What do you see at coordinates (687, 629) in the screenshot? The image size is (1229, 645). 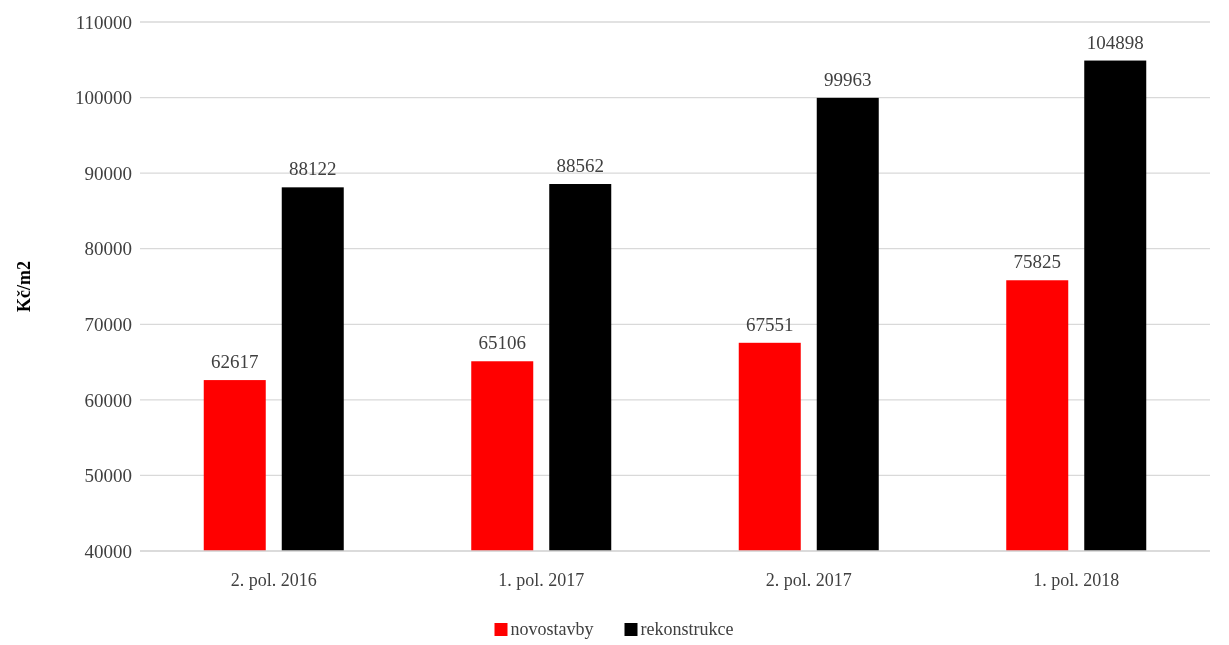 I see `legend-label: rekonstrukce` at bounding box center [687, 629].